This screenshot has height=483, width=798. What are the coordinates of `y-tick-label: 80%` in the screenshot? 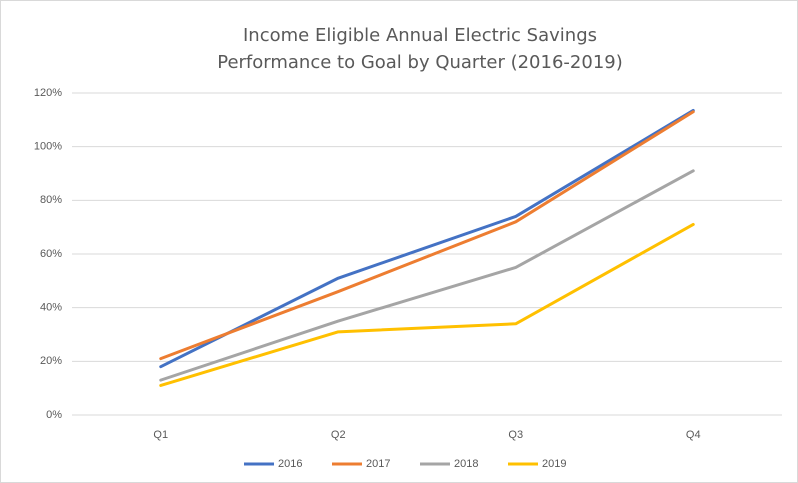 It's located at (51, 200).